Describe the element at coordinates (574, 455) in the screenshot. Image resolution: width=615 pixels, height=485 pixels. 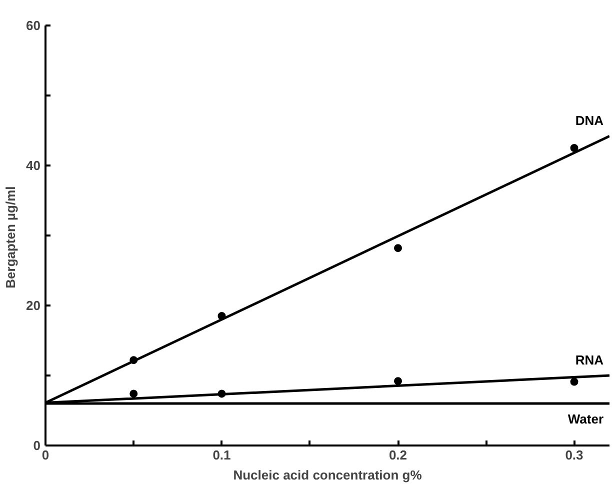
I see `x-tick-label: 0.3` at that location.